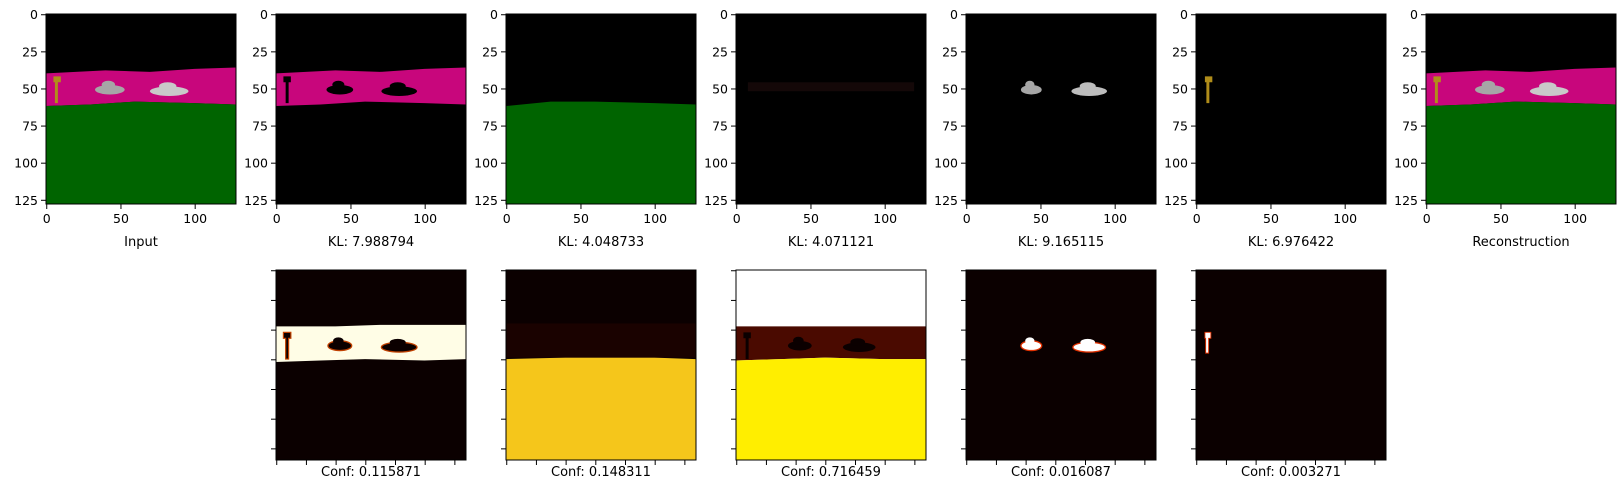 The image size is (1621, 499). I want to click on panel-conf2: Conf: 0.148311, so click(599, 374).